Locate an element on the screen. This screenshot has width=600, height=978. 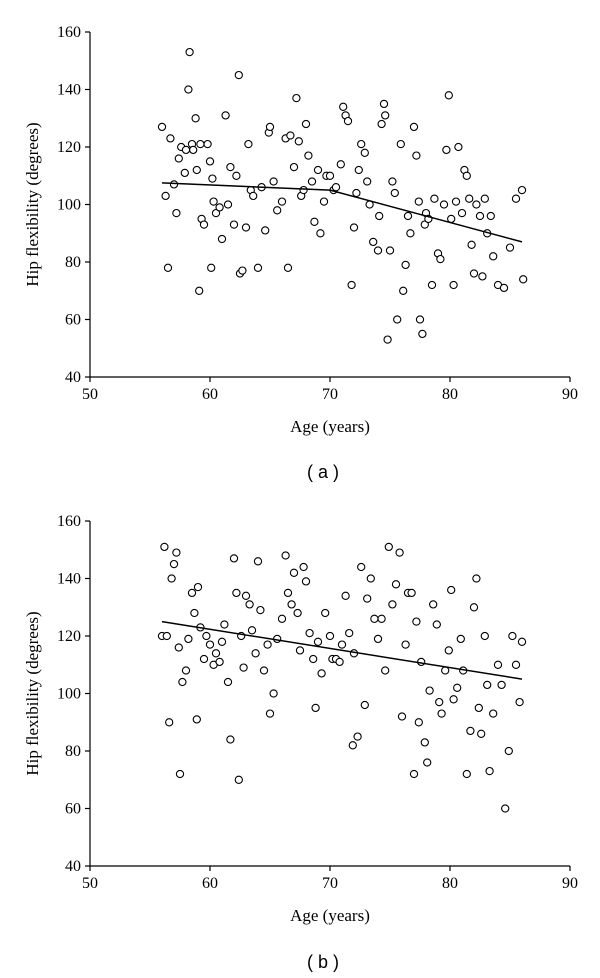
x-tick-label: 80 is located at coordinates (450, 883).